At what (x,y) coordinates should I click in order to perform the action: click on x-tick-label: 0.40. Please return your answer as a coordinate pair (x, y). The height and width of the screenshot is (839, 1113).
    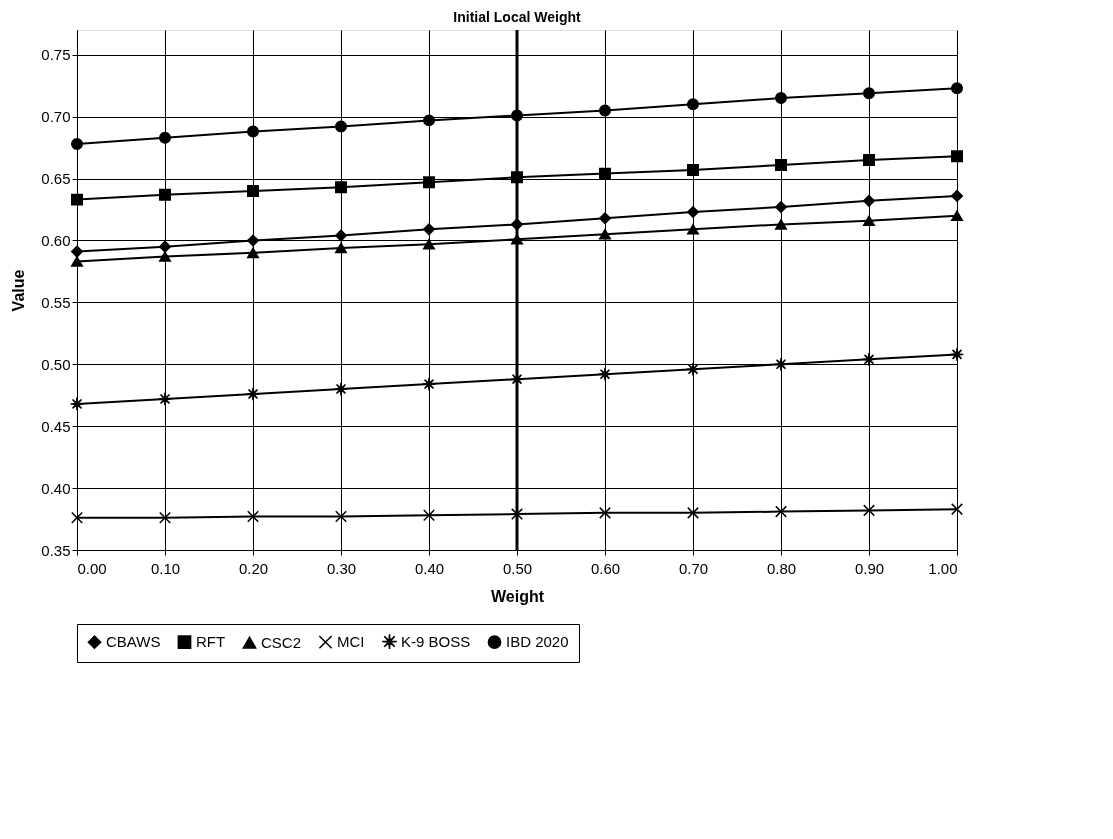
    Looking at the image, I should click on (429, 568).